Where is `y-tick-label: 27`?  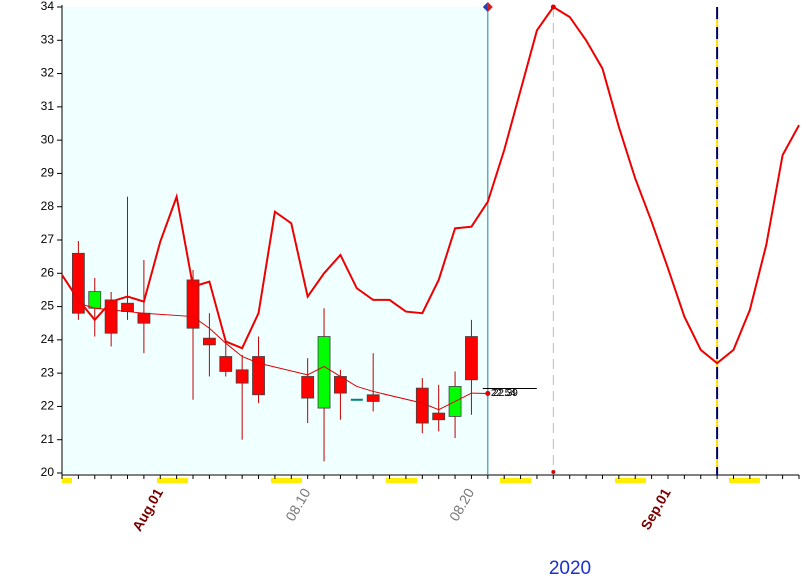 y-tick-label: 27 is located at coordinates (48, 239).